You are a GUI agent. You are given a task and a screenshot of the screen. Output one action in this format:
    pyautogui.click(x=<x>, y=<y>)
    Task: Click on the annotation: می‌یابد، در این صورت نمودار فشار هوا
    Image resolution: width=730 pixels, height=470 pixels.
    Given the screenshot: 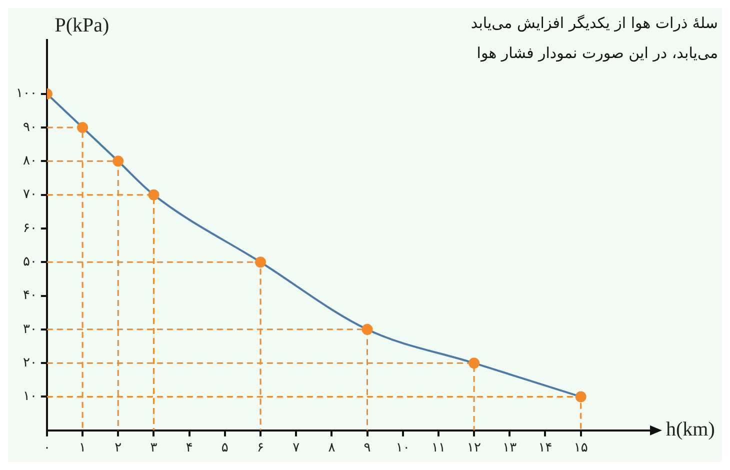 What is the action you would take?
    pyautogui.click(x=597, y=53)
    